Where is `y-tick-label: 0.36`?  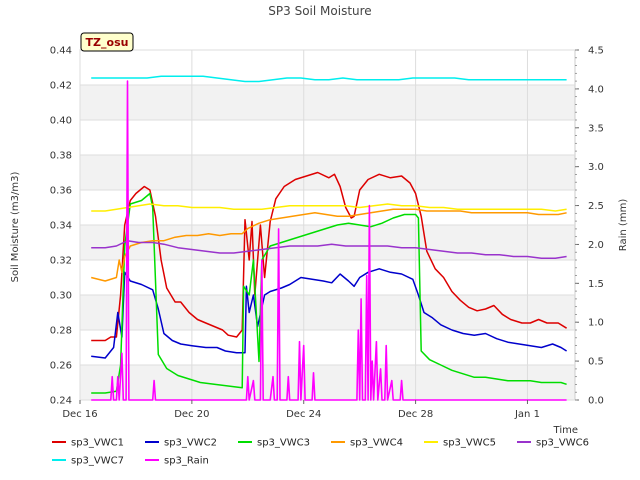 y-tick-label: 0.36 is located at coordinates (61, 191).